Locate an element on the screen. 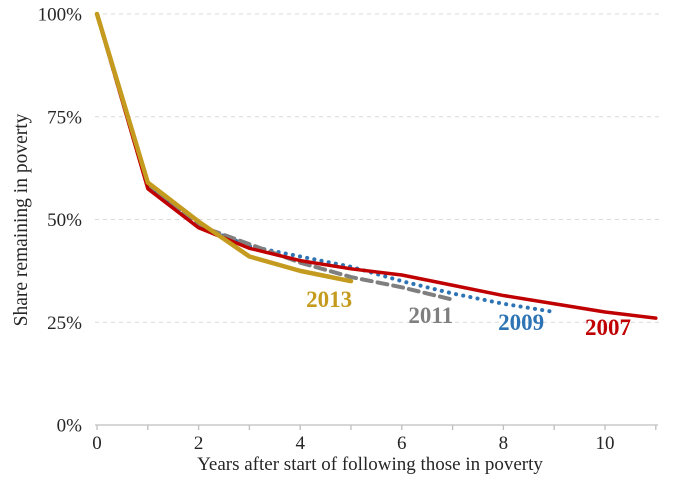  series-2009-label: 2009 is located at coordinates (521, 322).